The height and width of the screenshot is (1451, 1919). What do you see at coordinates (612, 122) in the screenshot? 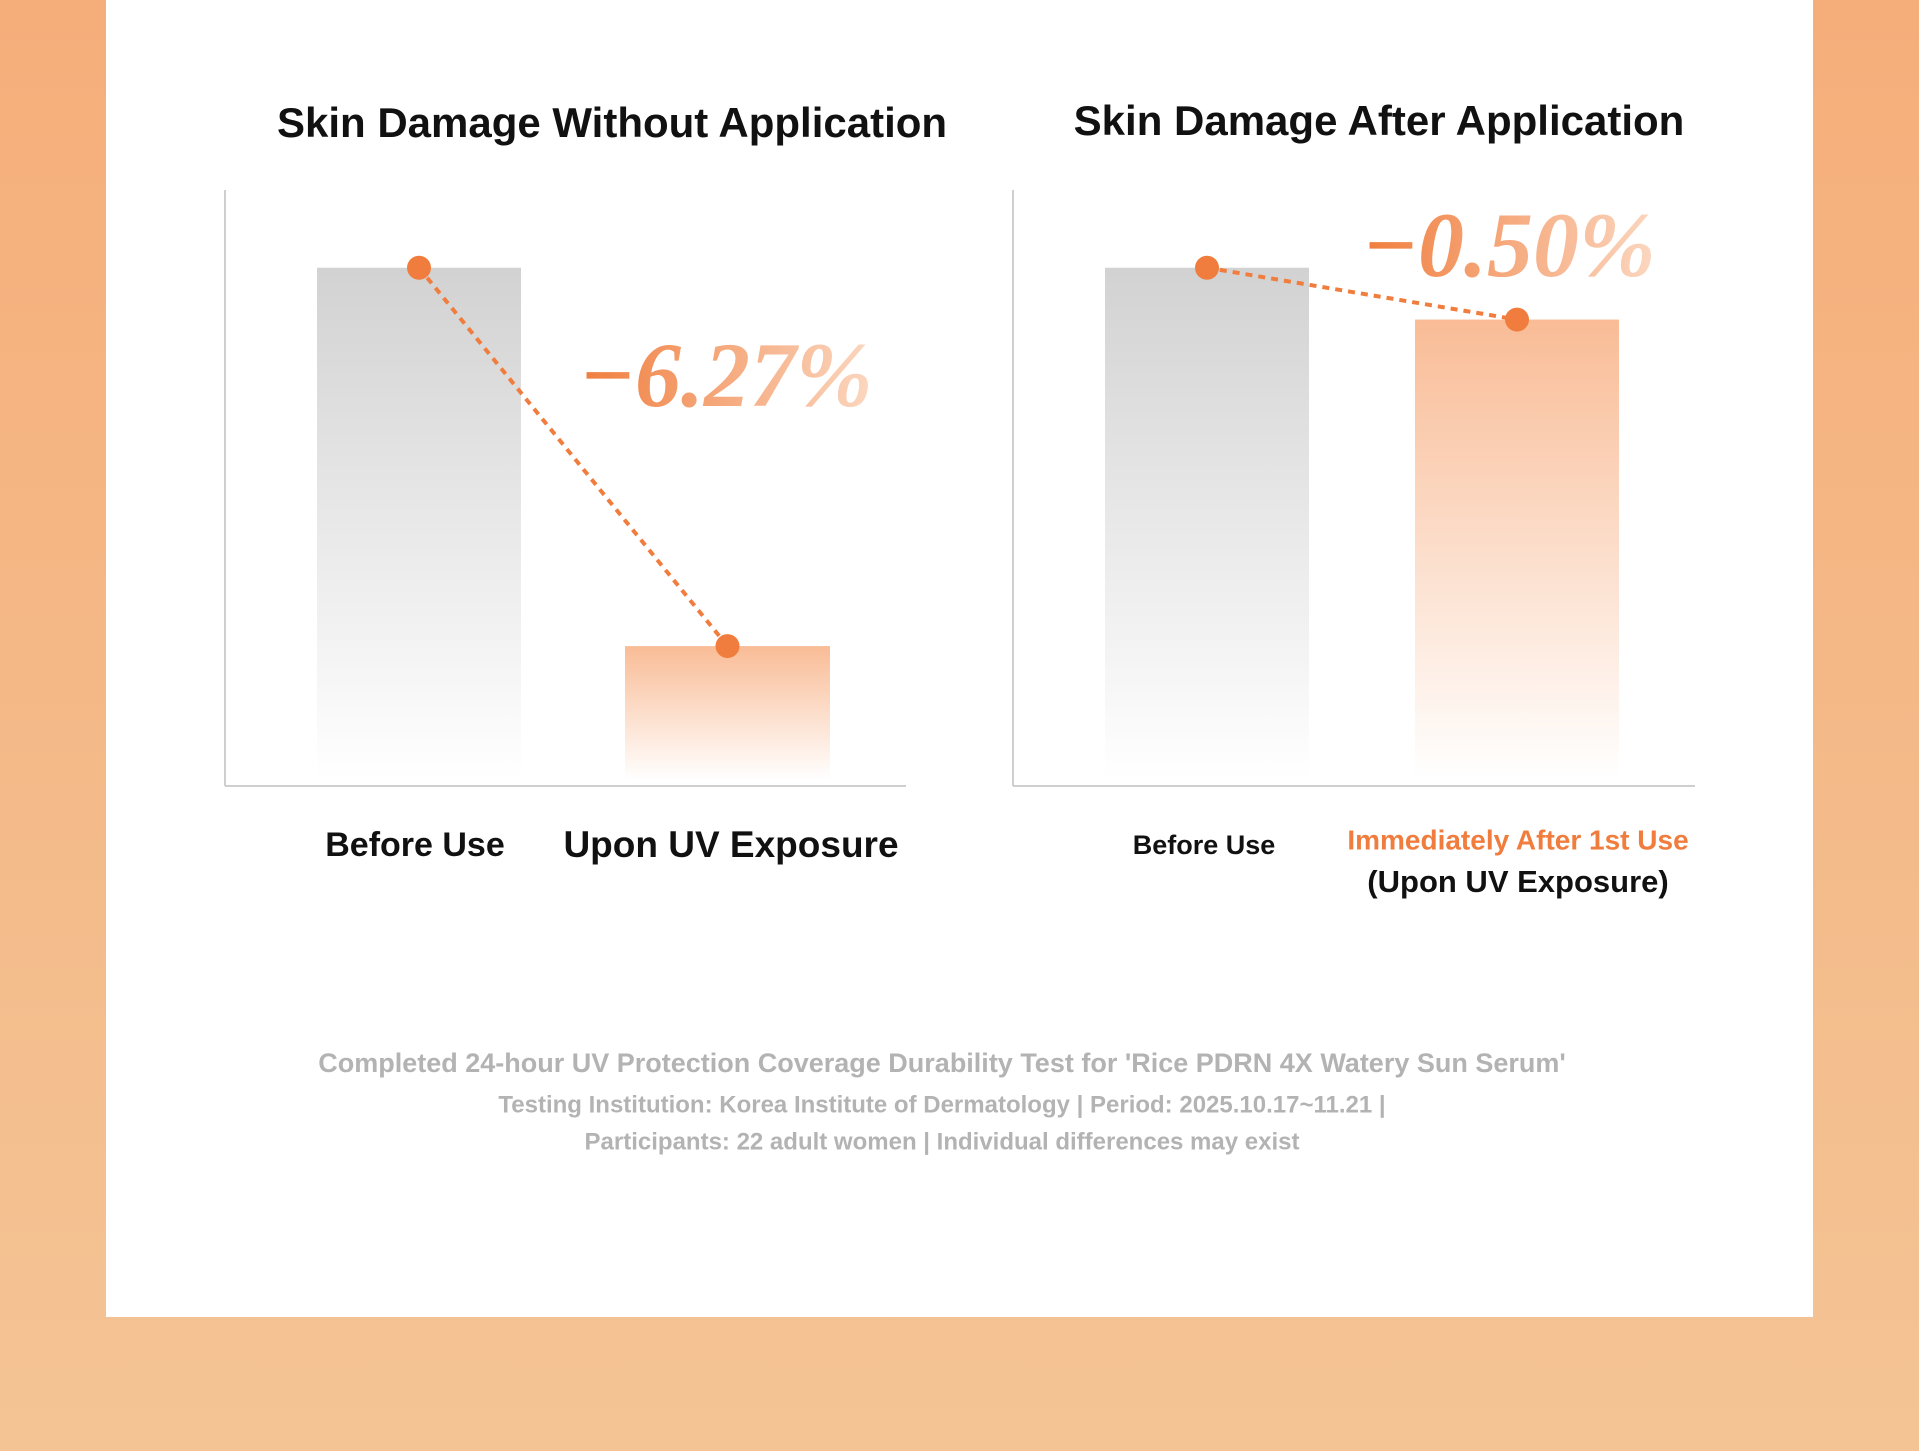
I see `chart-title: Skin Damage Without Application` at bounding box center [612, 122].